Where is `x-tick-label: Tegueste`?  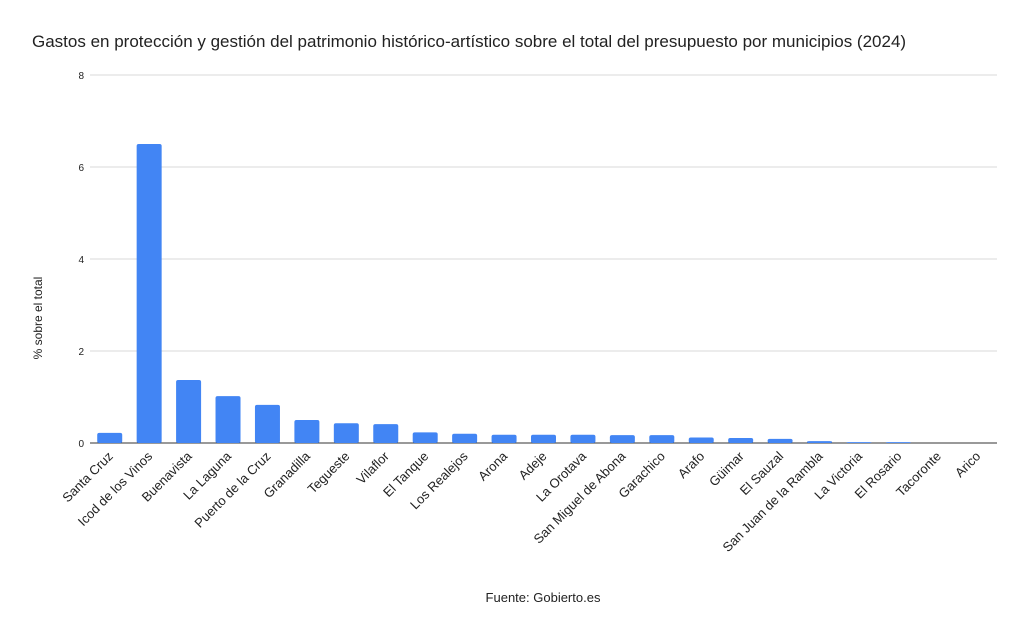
x-tick-label: Tegueste is located at coordinates (329, 473).